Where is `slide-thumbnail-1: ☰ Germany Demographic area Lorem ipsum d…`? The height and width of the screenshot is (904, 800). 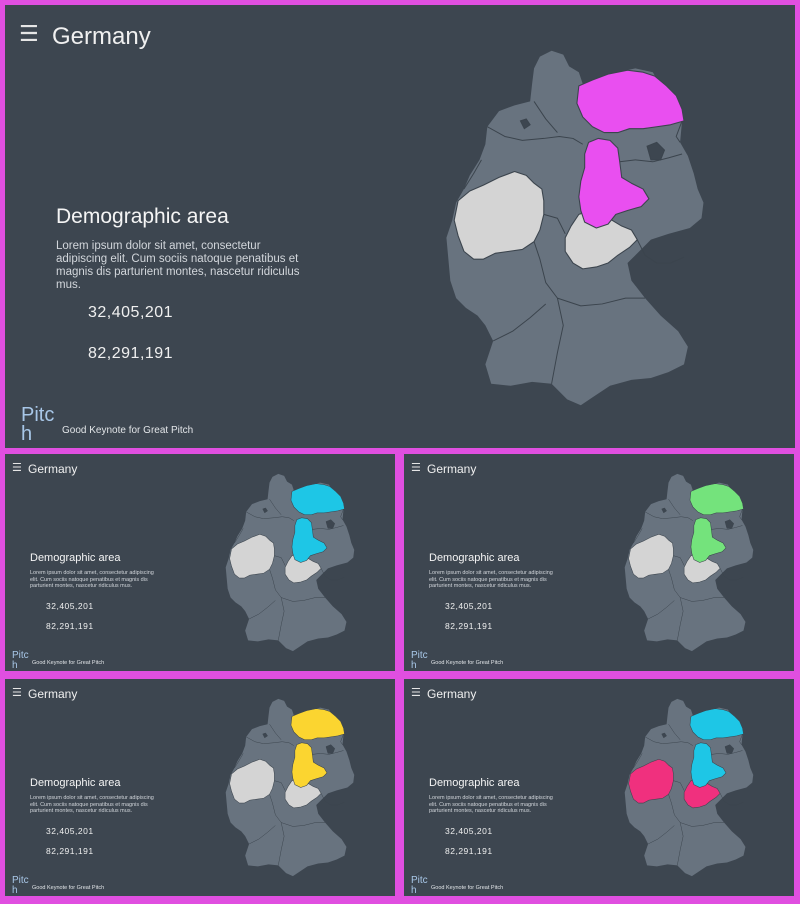 slide-thumbnail-1: ☰ Germany Demographic area Lorem ipsum d… is located at coordinates (200, 562).